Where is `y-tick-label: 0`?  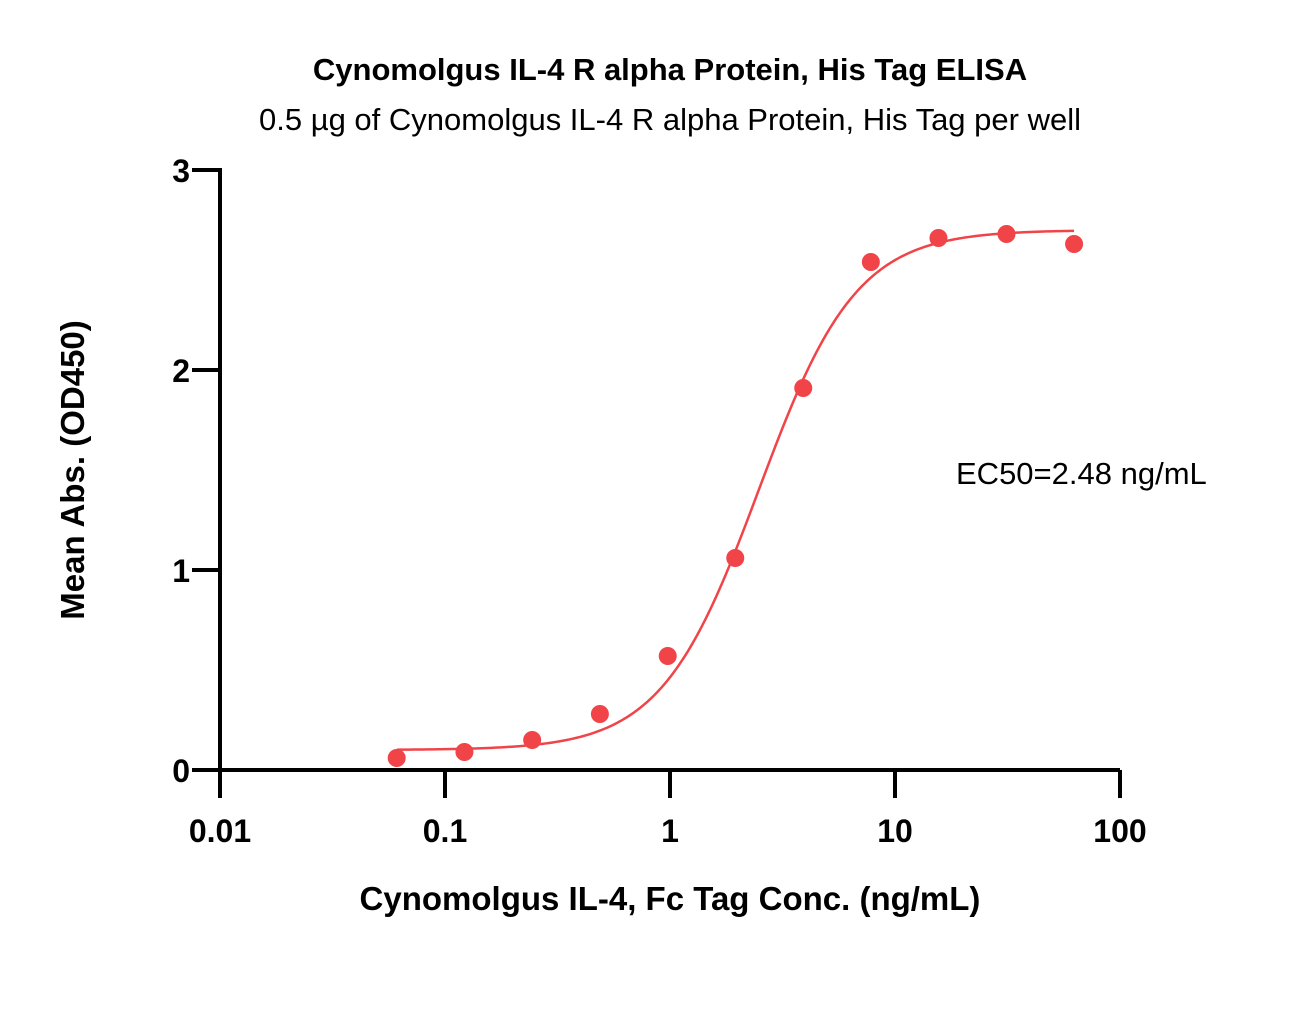 y-tick-label: 0 is located at coordinates (181, 771).